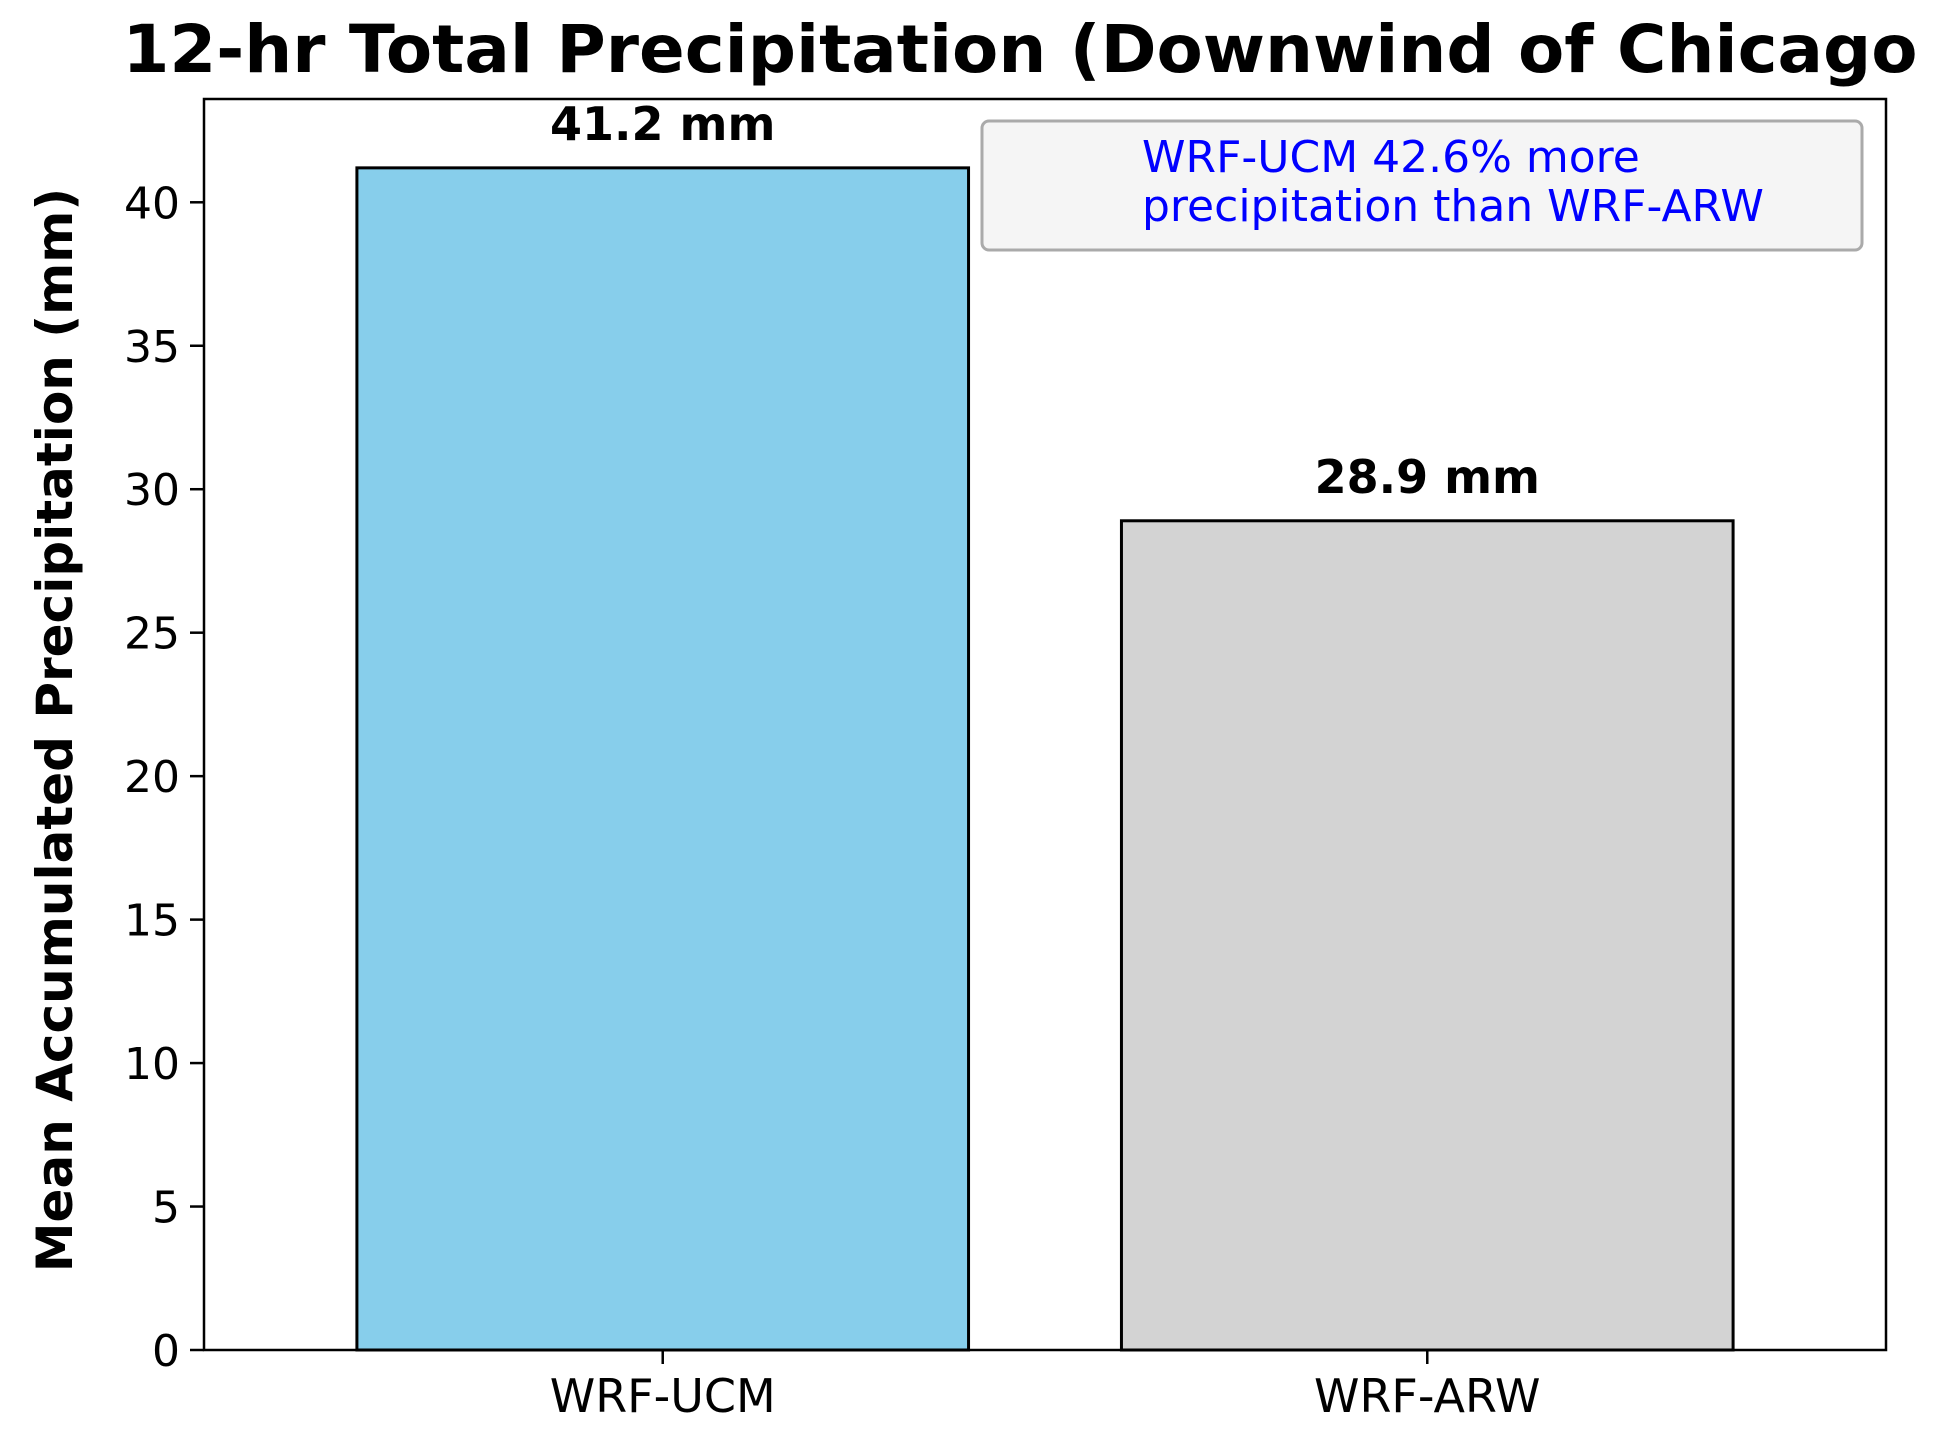 This screenshot has height=1449, width=1941. Describe the element at coordinates (663, 1396) in the screenshot. I see `x-tick-label: WRF-UCM` at that location.